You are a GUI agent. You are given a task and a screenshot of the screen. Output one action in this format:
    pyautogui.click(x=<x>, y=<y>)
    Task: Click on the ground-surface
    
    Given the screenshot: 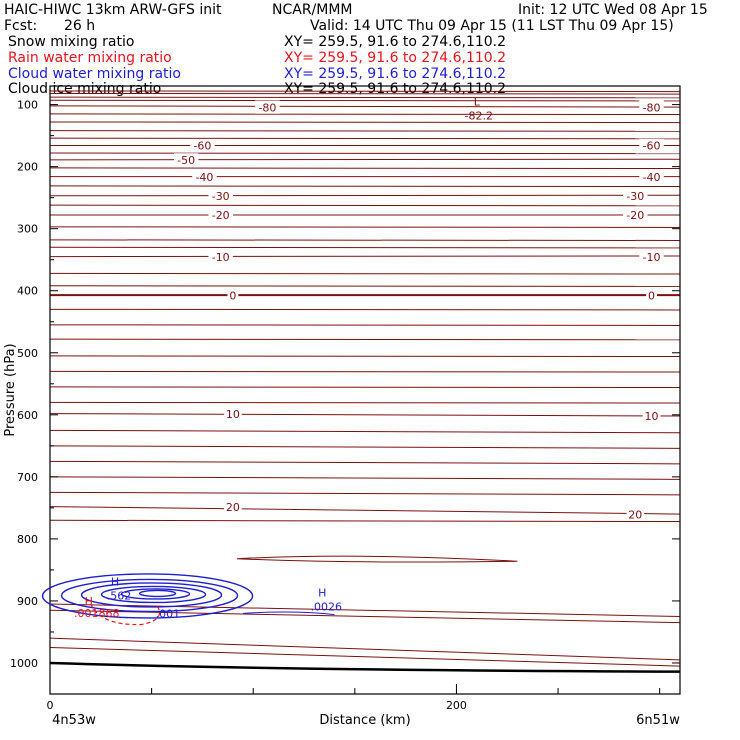 What is the action you would take?
    pyautogui.click(x=365, y=667)
    